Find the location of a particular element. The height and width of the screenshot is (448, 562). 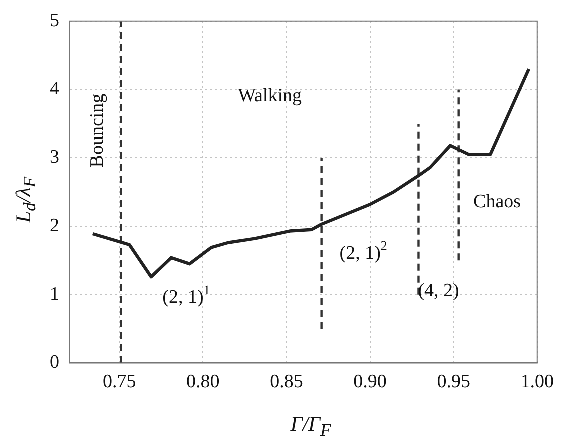

y-tick-label: 1 is located at coordinates (55, 294).